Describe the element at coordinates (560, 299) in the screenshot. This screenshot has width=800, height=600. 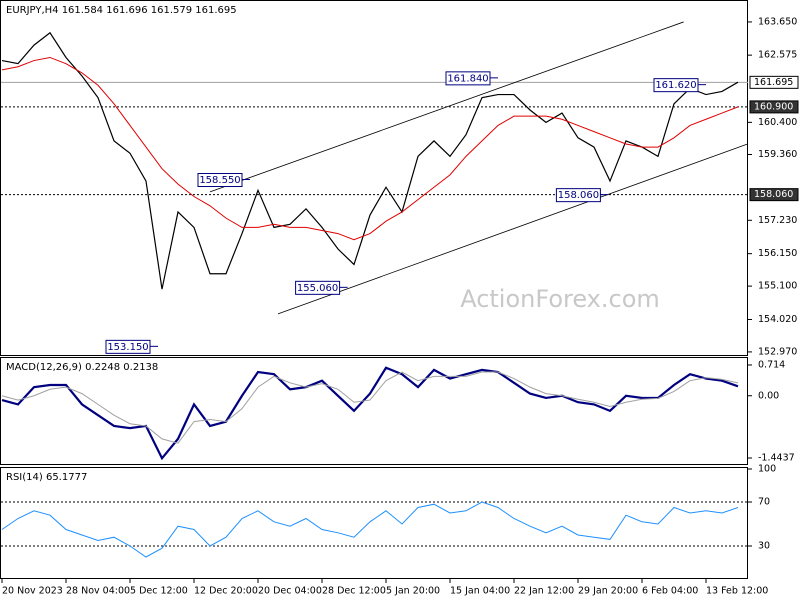
I see `watermark: ActionForex.com` at that location.